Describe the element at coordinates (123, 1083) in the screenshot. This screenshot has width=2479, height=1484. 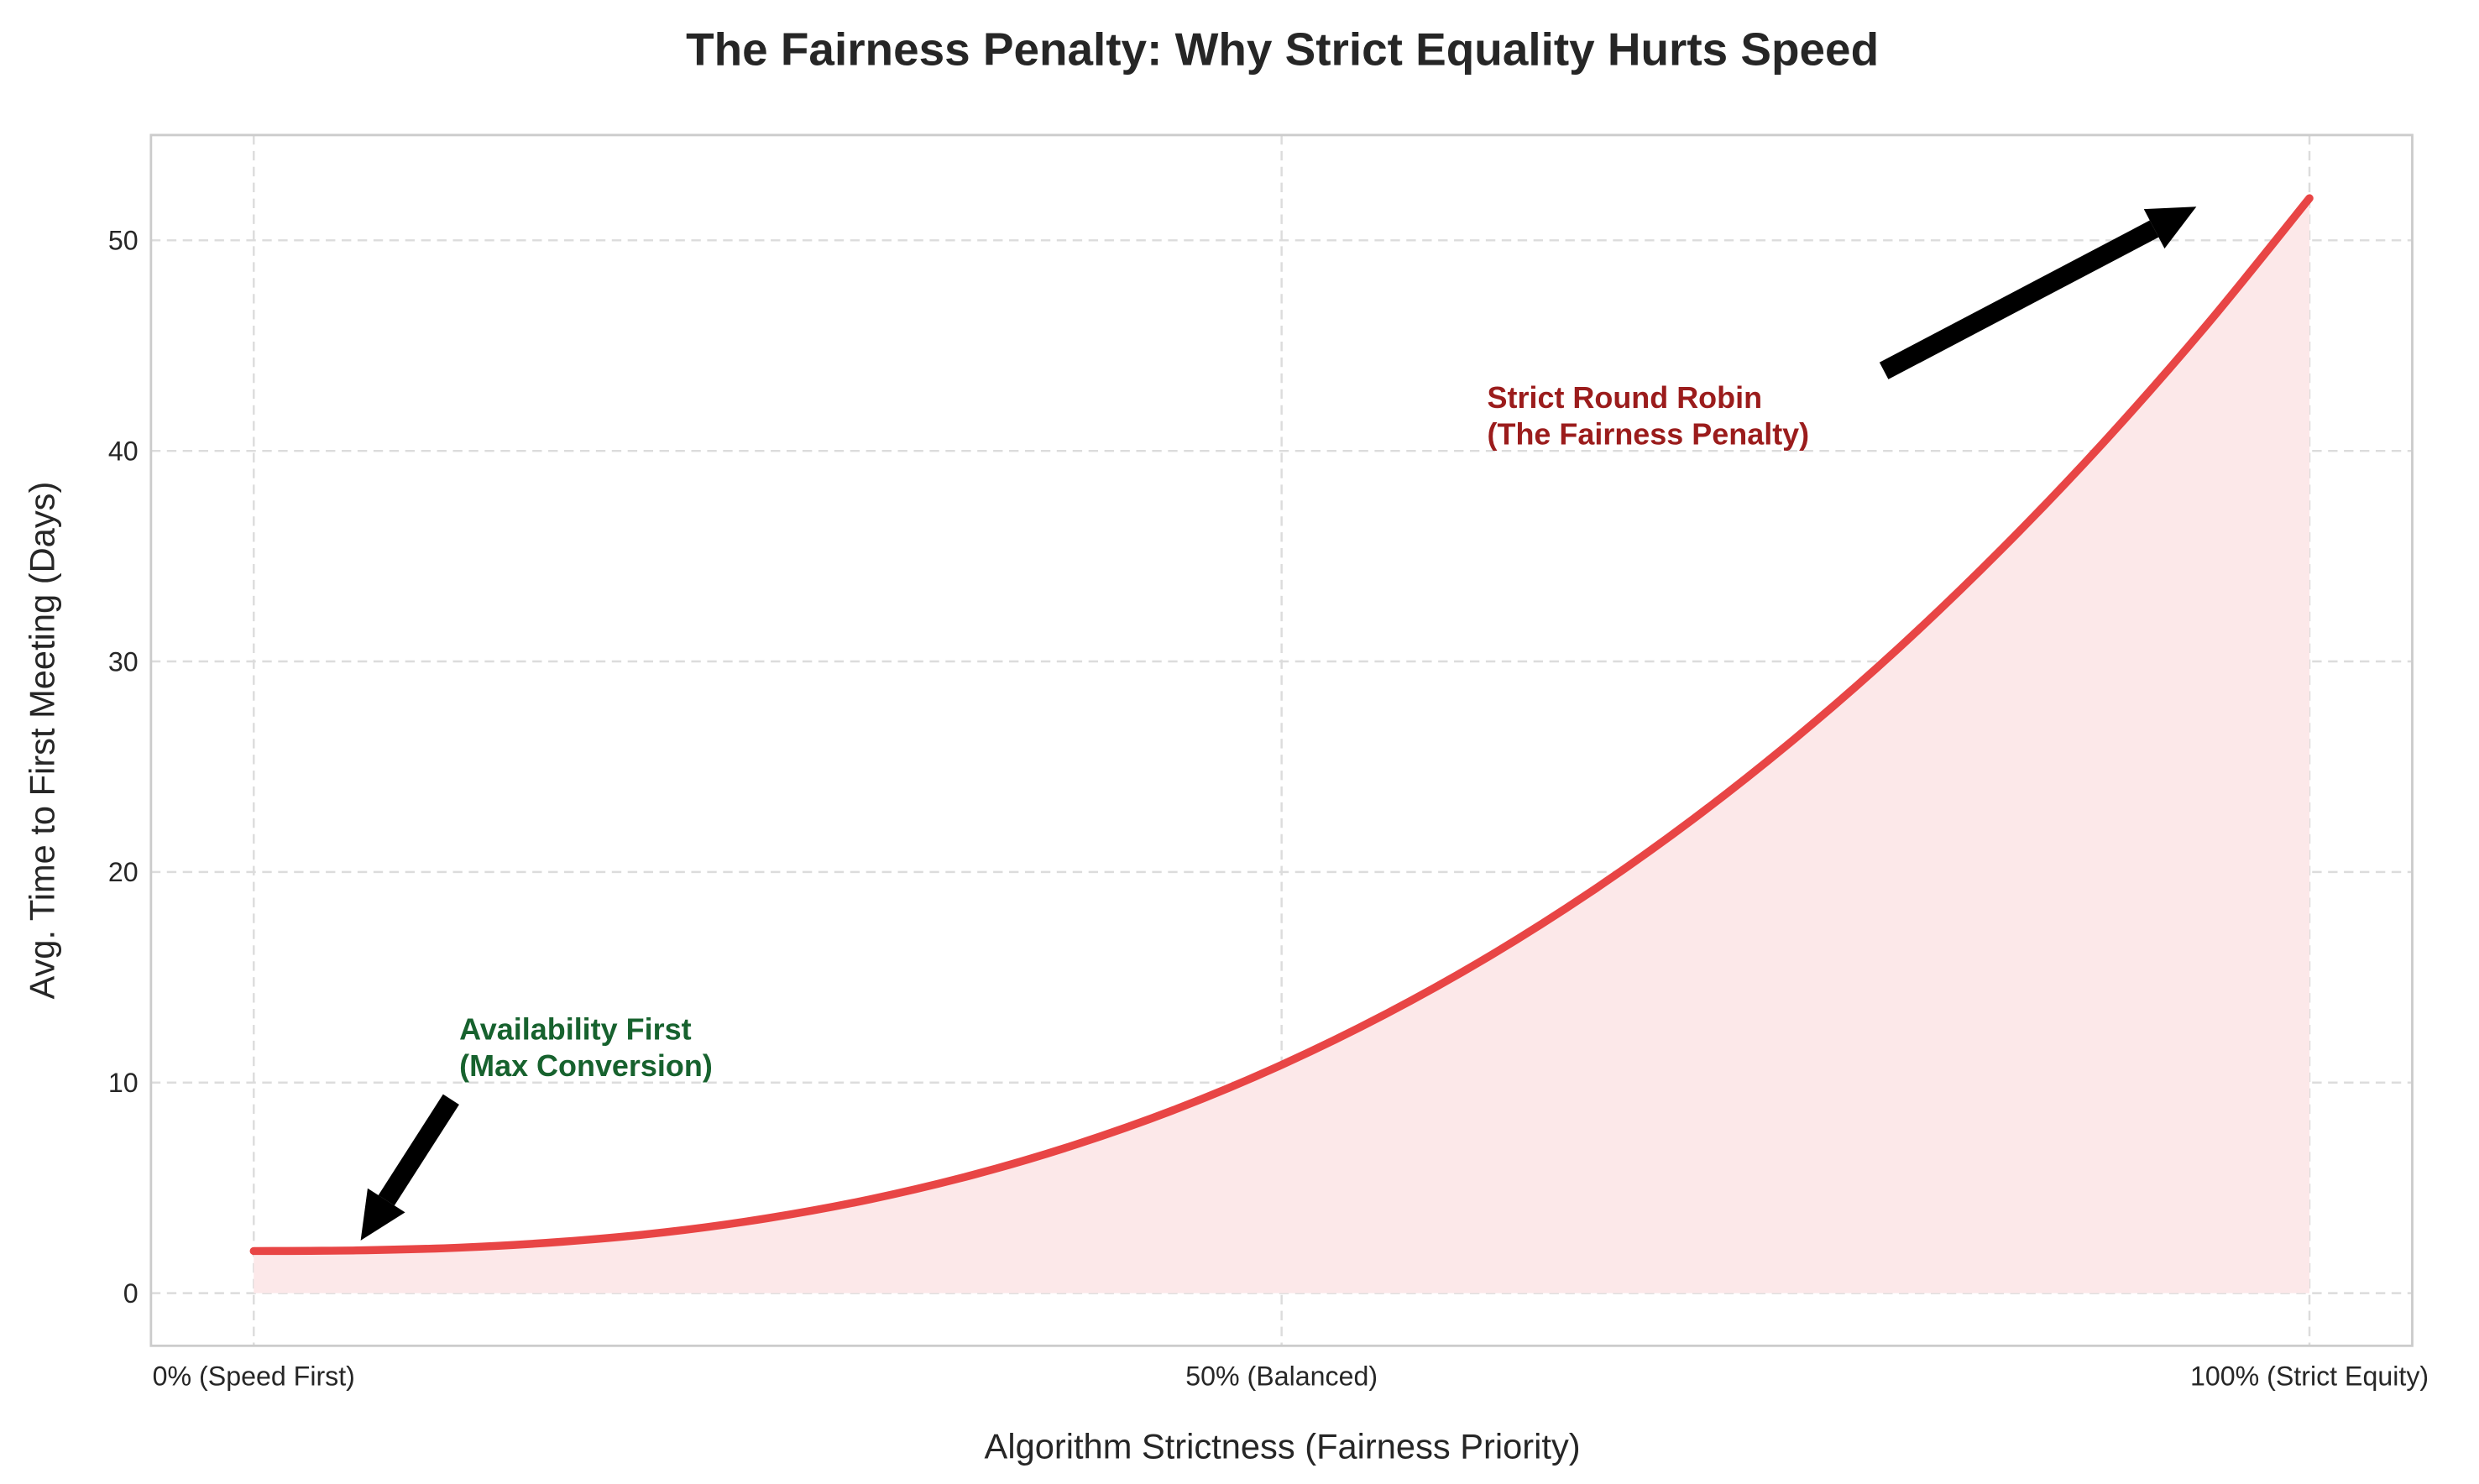
I see `y-tick-label: 10` at that location.